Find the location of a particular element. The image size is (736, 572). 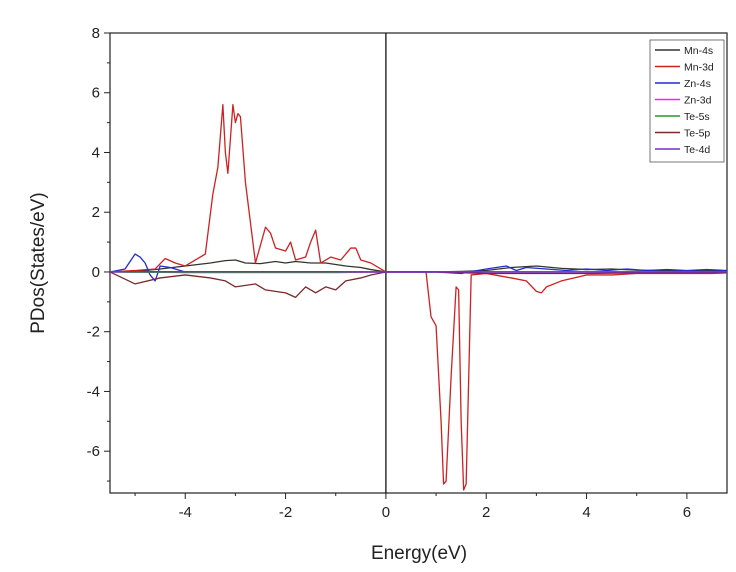

y-tick-label: 0 is located at coordinates (96, 272).